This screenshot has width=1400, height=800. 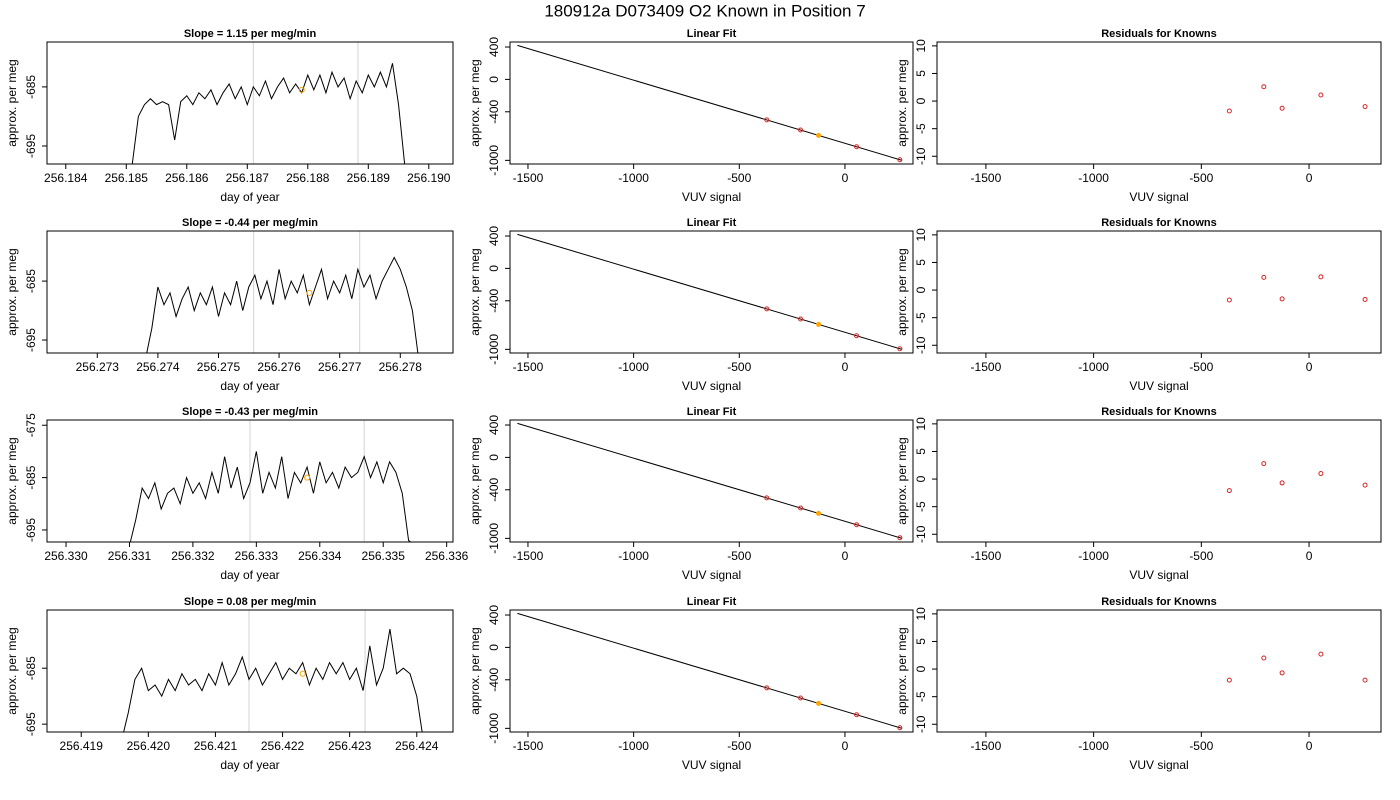 I want to click on x-tick-label: 256.334, so click(x=320, y=556).